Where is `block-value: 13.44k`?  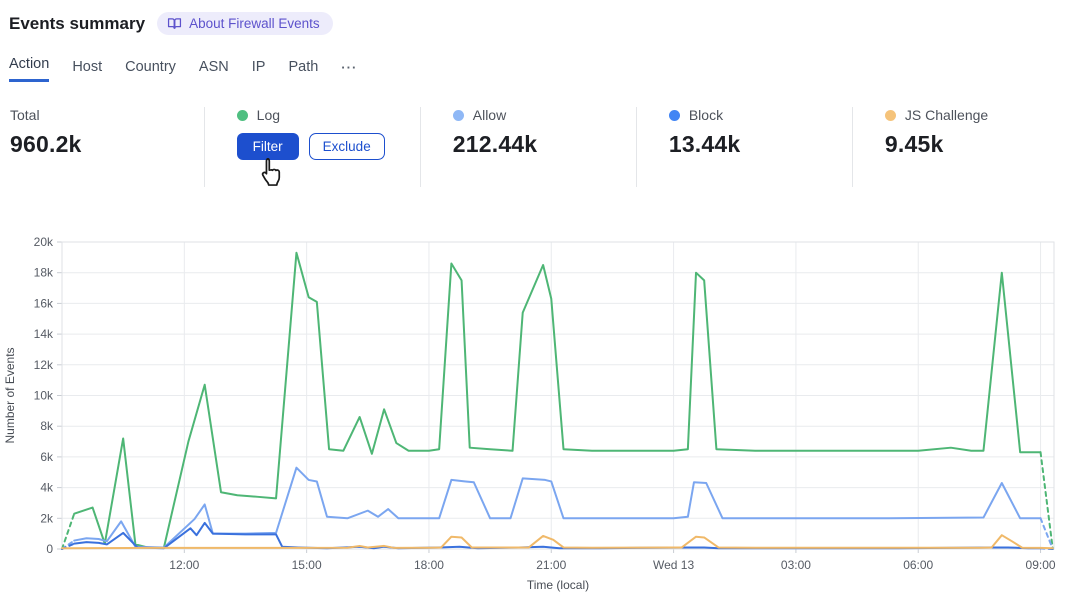 block-value: 13.44k is located at coordinates (704, 144).